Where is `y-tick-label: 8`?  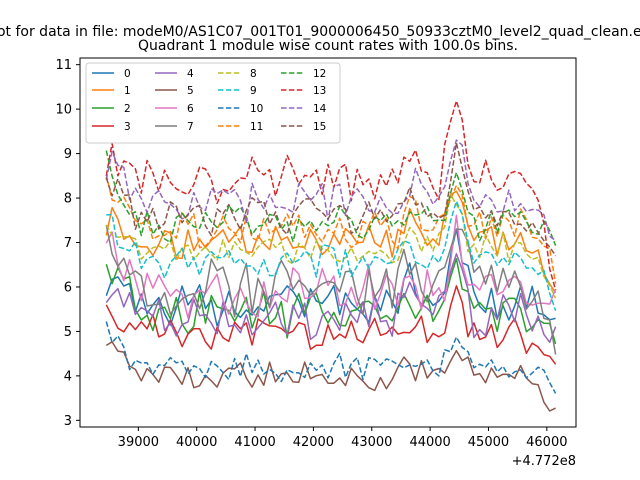
y-tick-label: 8 is located at coordinates (68, 199).